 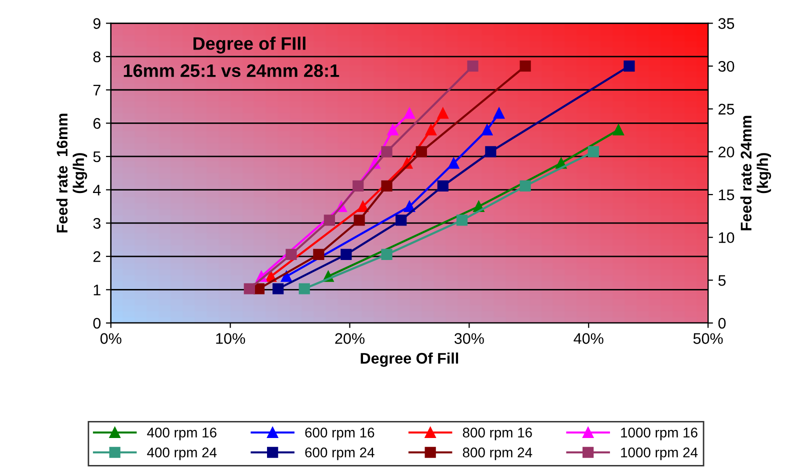 What do you see at coordinates (96, 123) in the screenshot?
I see `y-tick-label: 6` at bounding box center [96, 123].